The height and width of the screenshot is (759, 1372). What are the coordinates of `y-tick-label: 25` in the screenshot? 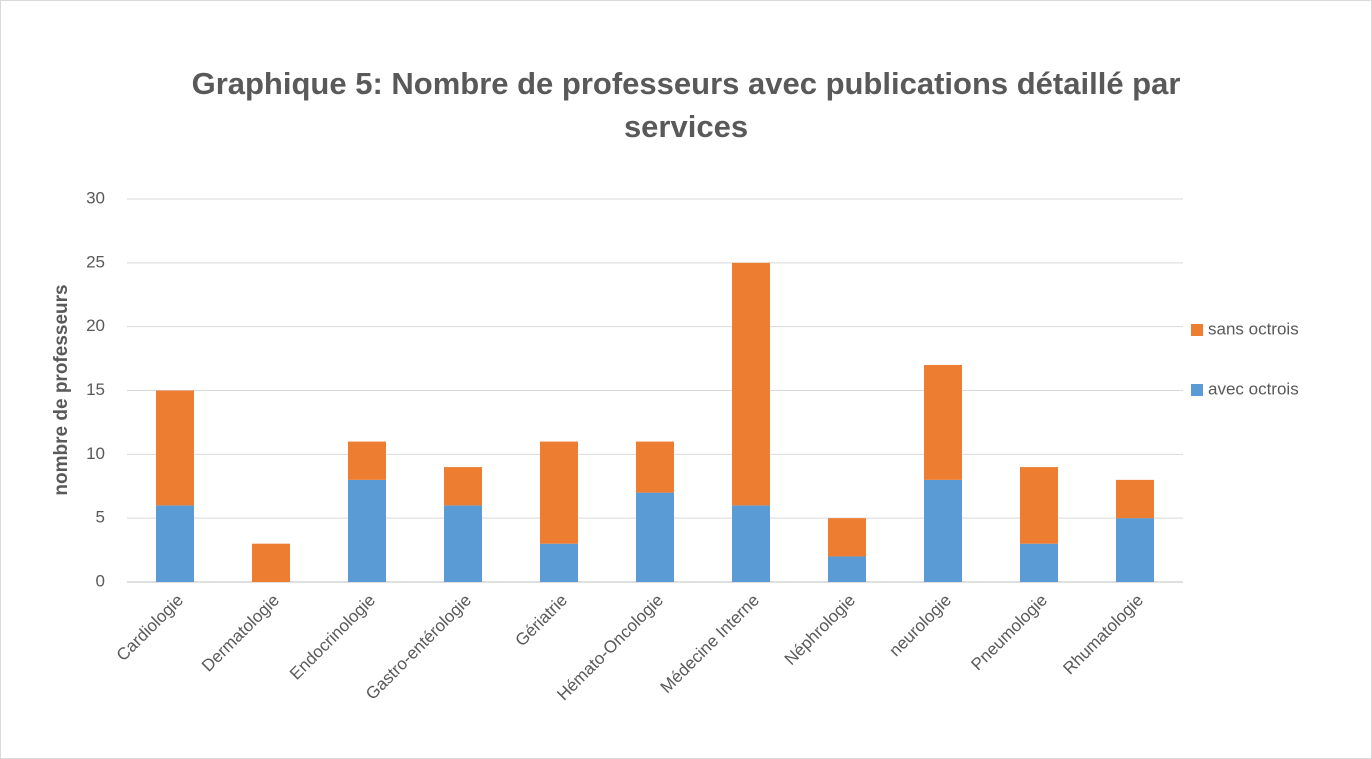 It's located at (95, 261).